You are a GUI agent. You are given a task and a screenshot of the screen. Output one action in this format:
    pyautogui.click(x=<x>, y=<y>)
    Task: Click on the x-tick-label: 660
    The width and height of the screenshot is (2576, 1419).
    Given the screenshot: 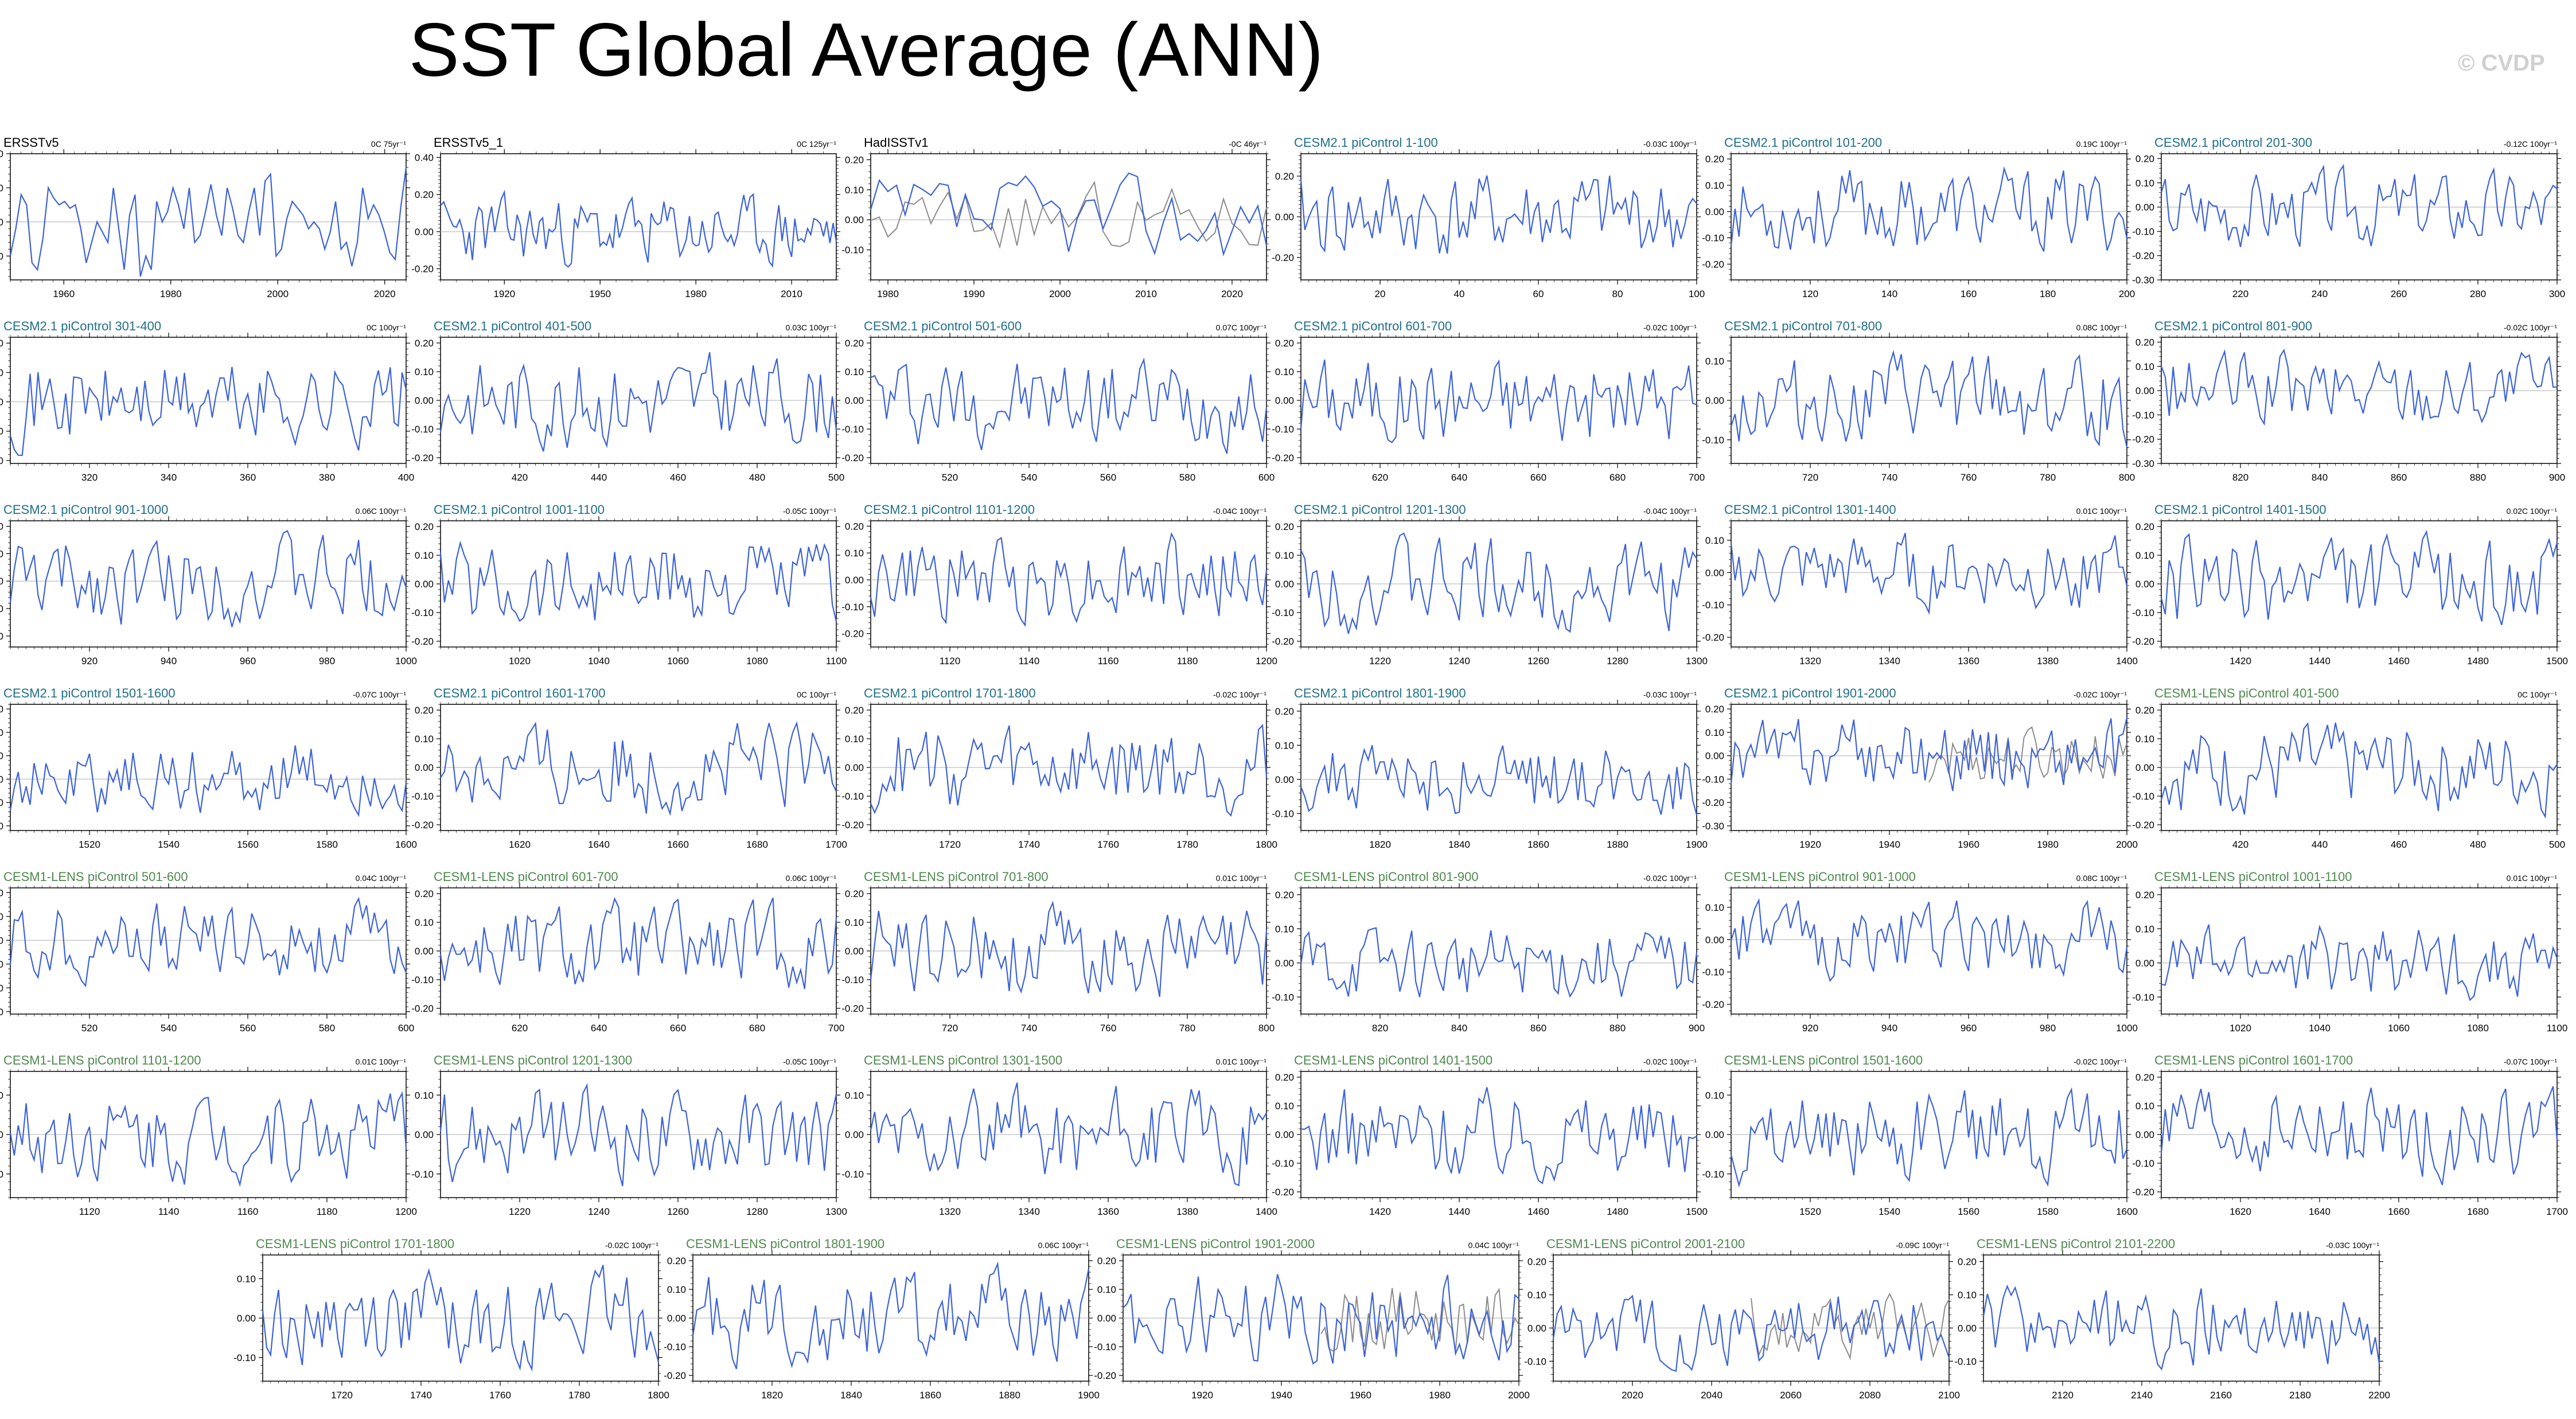 What is the action you would take?
    pyautogui.click(x=678, y=1028)
    